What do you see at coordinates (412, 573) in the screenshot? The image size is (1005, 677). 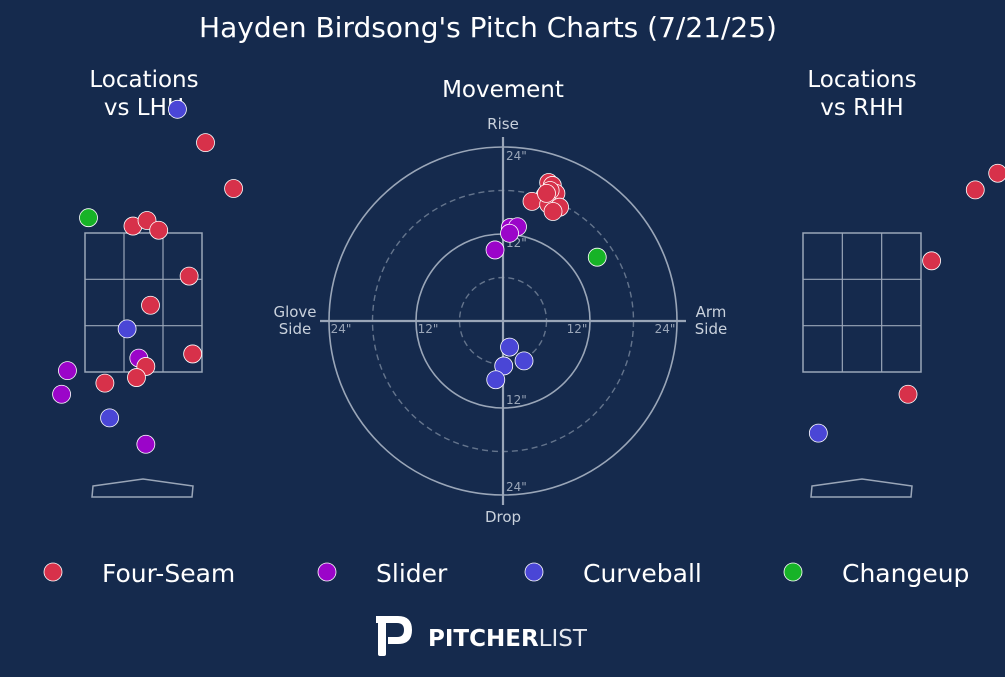 I see `legend-item-slider-label: Slider` at bounding box center [412, 573].